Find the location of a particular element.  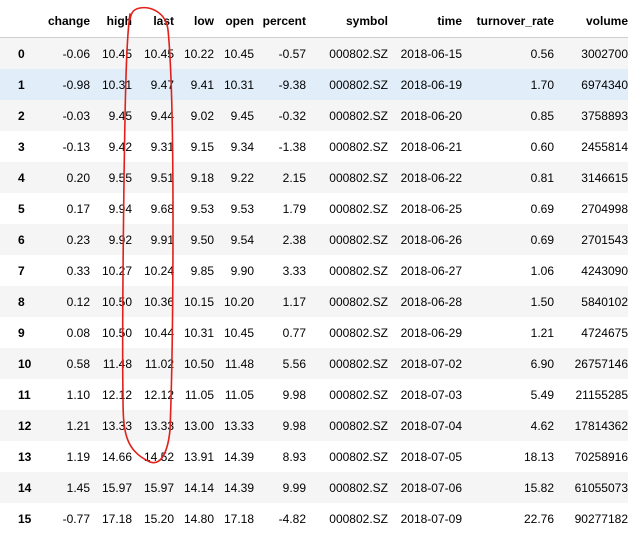

cell-low: 10.22 is located at coordinates (194, 54).